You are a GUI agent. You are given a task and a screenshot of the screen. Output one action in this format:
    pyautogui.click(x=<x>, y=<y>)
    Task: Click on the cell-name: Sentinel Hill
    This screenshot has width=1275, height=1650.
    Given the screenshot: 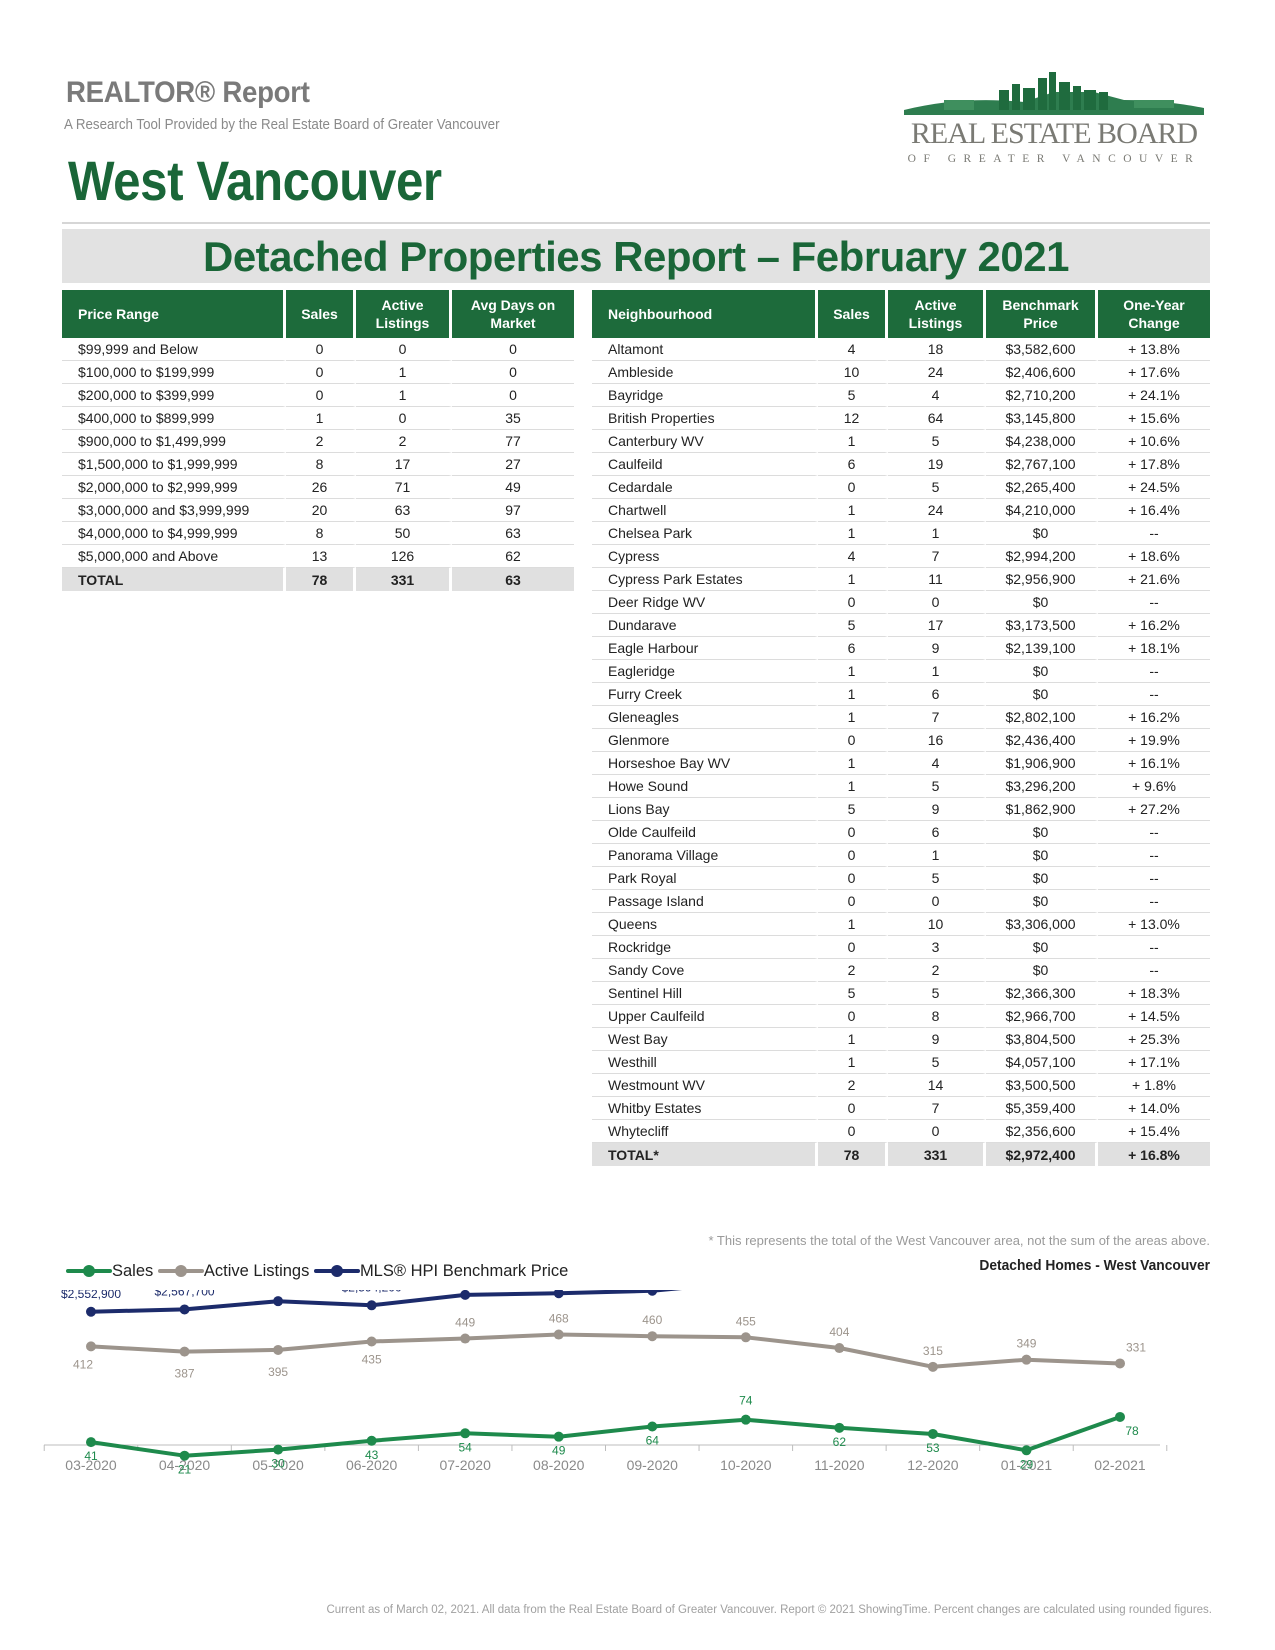 What is the action you would take?
    pyautogui.click(x=705, y=993)
    